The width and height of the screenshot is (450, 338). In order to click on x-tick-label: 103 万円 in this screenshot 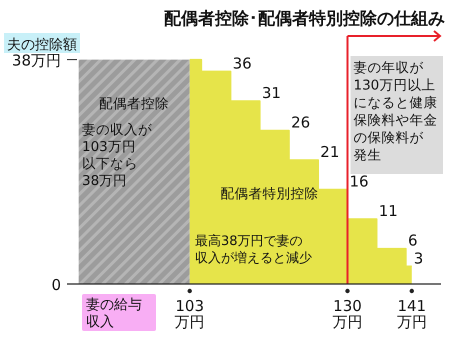, I will do `click(189, 314)`.